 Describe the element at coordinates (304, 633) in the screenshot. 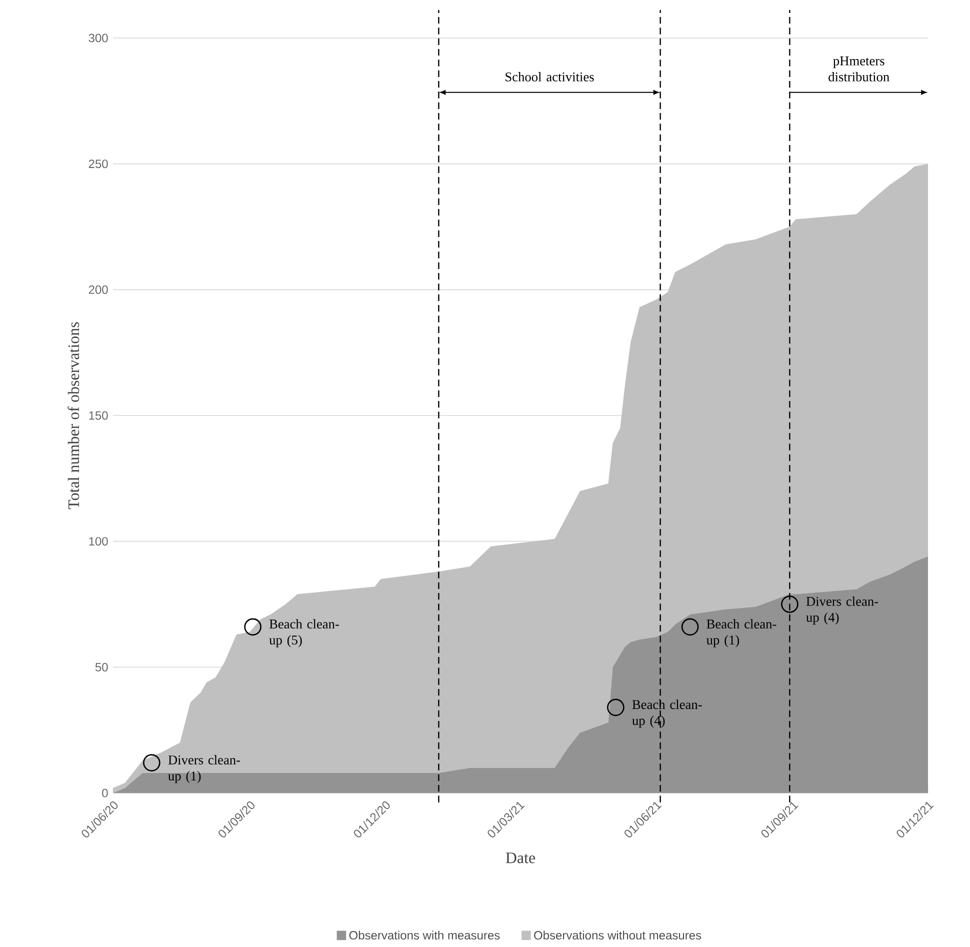

I see `annotation: Beach clean-up (5)` at that location.